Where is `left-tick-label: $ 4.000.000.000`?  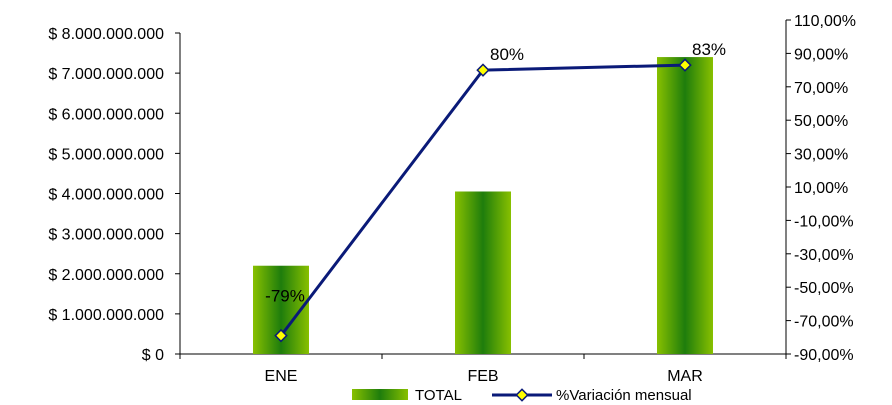 left-tick-label: $ 4.000.000.000 is located at coordinates (106, 195).